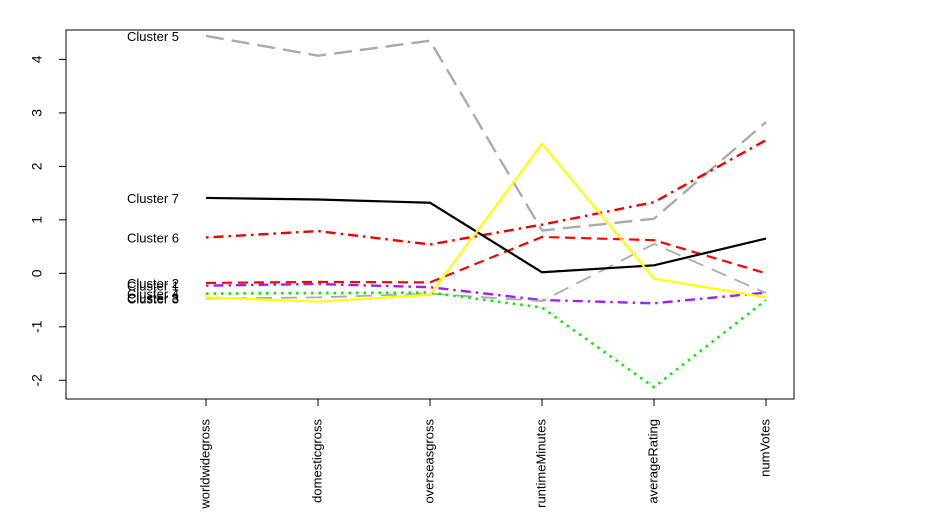 The height and width of the screenshot is (528, 936). Describe the element at coordinates (153, 198) in the screenshot. I see `cluster-label: Cluster 7` at that location.